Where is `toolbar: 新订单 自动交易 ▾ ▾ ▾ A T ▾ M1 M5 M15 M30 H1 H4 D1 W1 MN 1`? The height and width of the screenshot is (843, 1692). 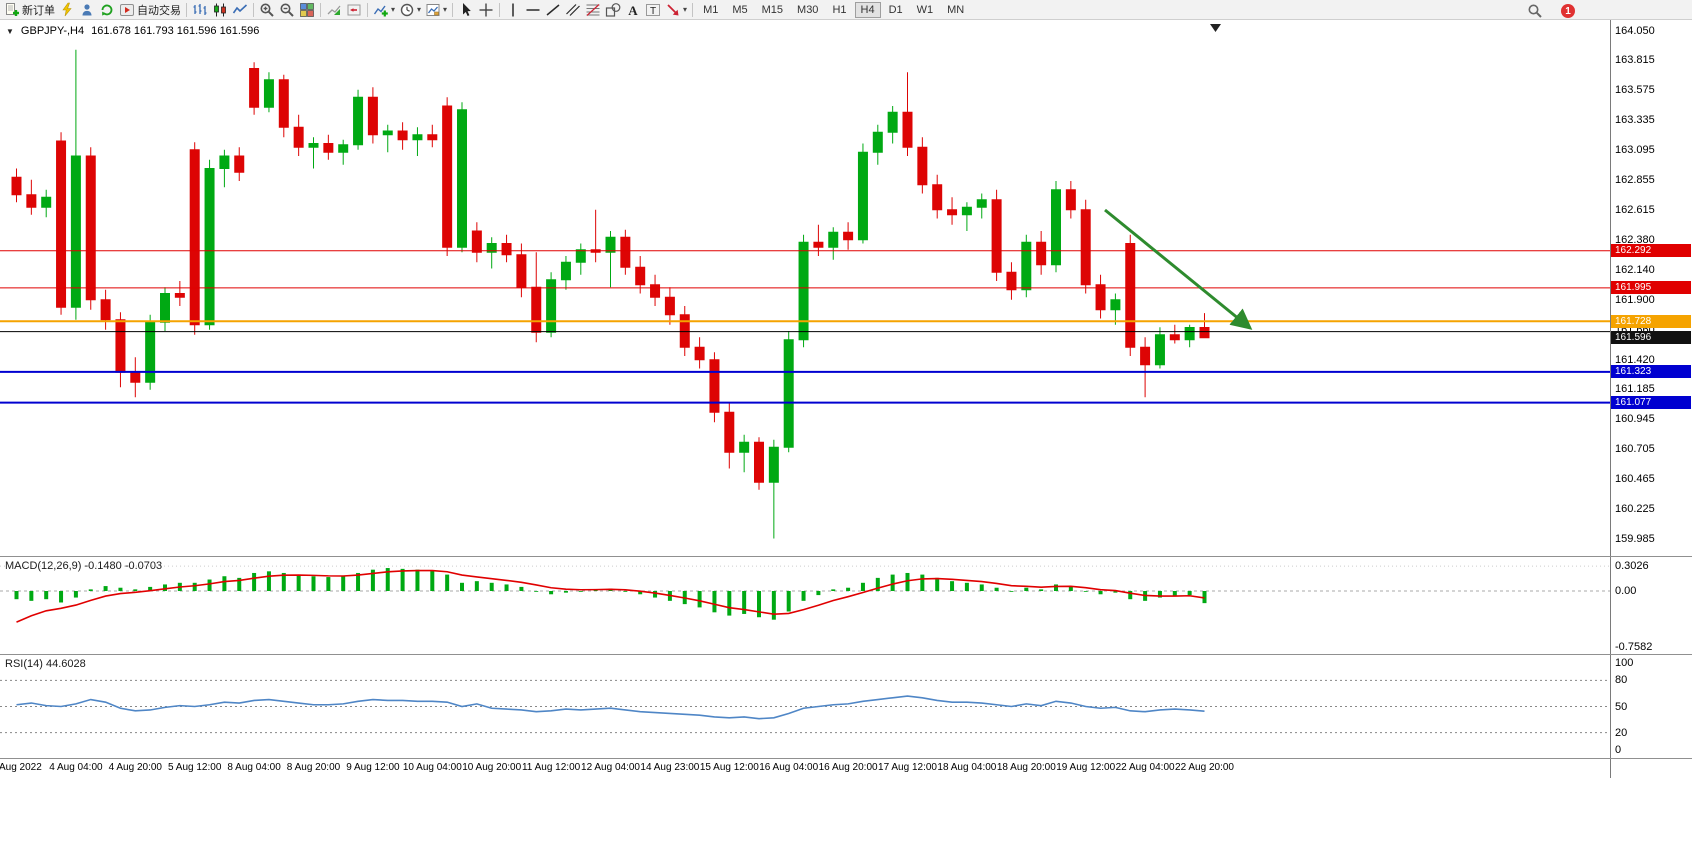
toolbar: 新订单 自动交易 ▾ ▾ ▾ A T ▾ M1 M5 M15 M30 H1 H4 D1 W1 MN 1 is located at coordinates (846, 10).